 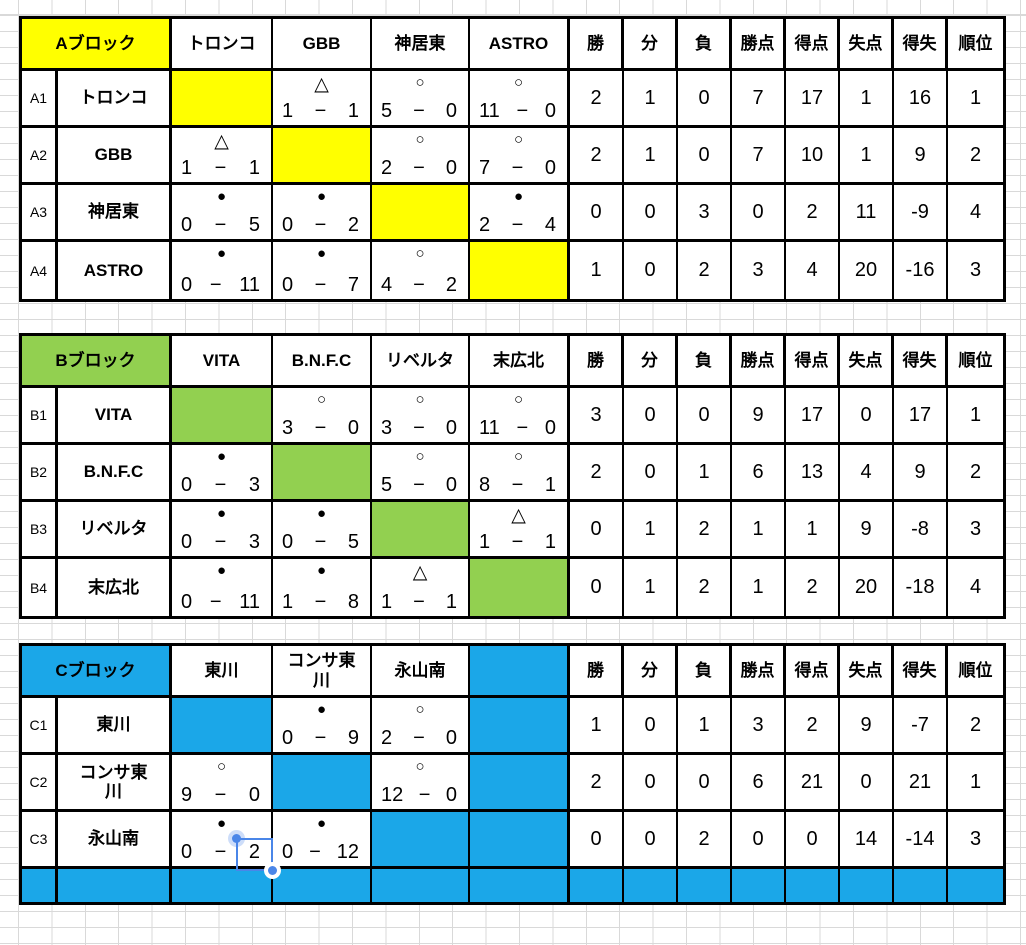 What do you see at coordinates (115, 99) in the screenshot?
I see `team-name-cell: トロンコ` at bounding box center [115, 99].